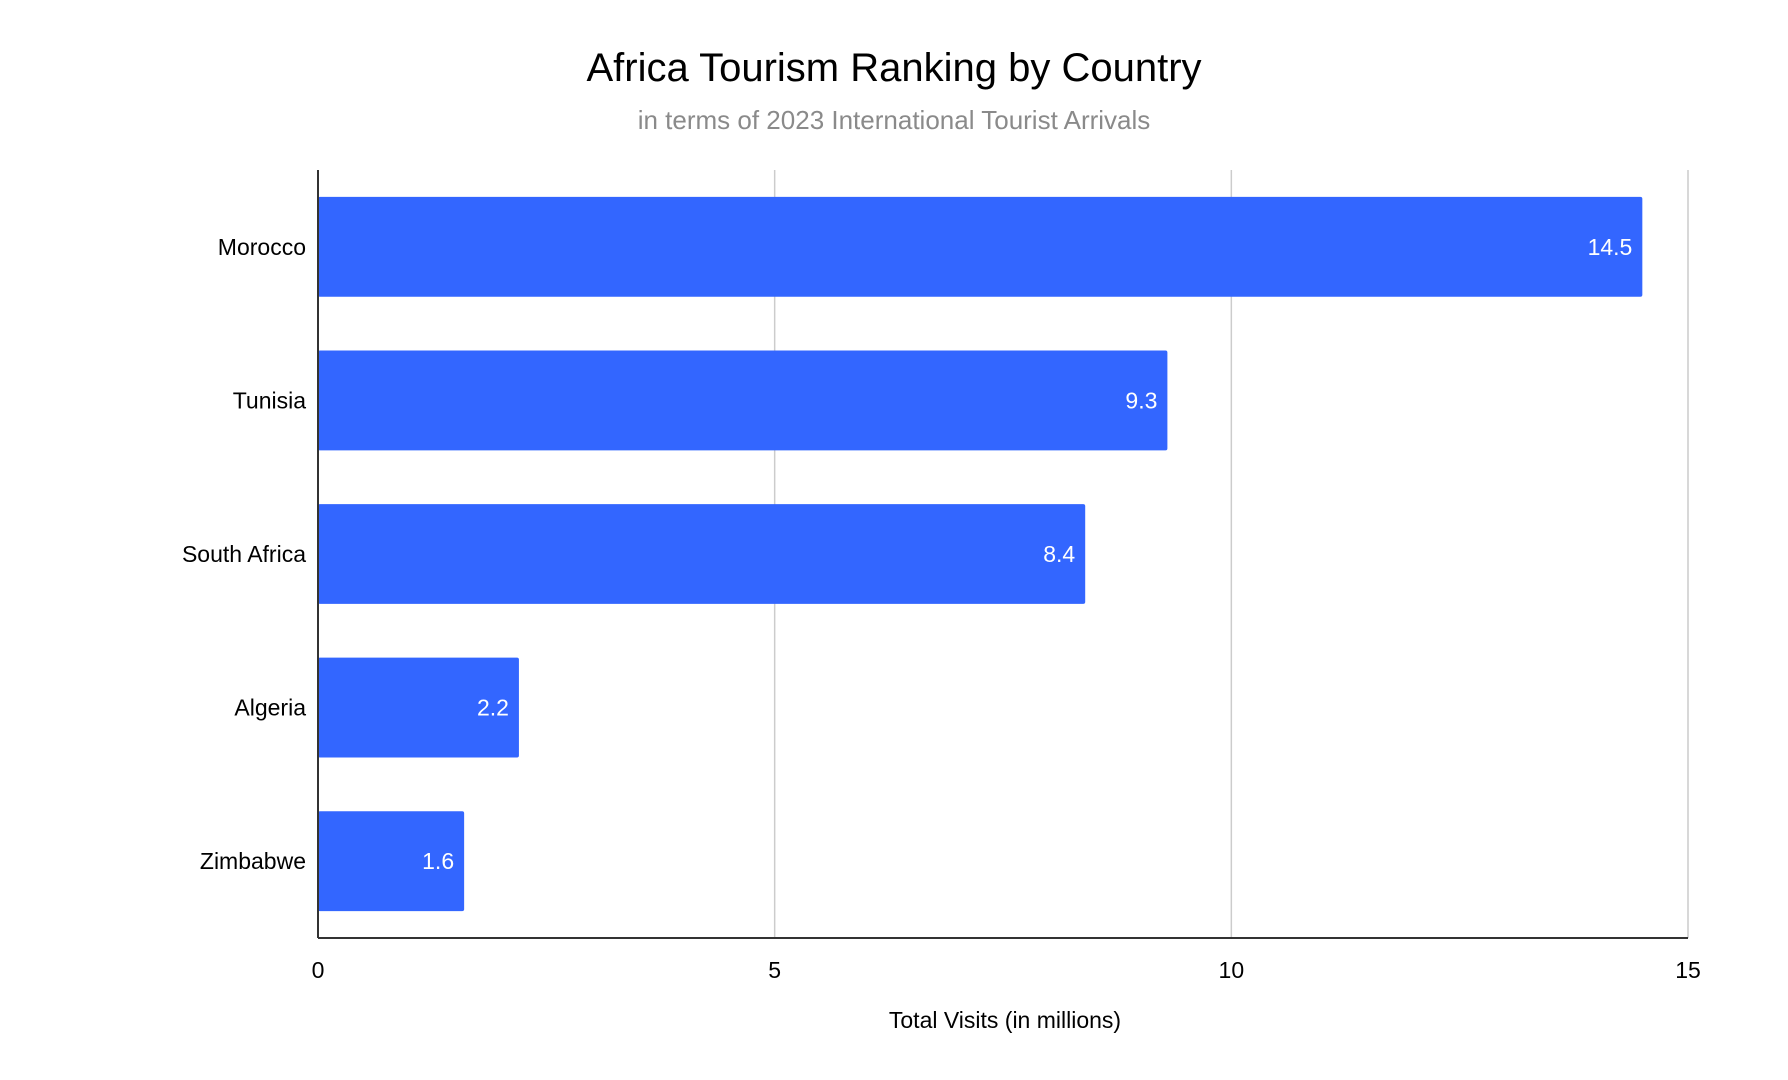  I want to click on x-tick-label-10: 10, so click(1232, 970).